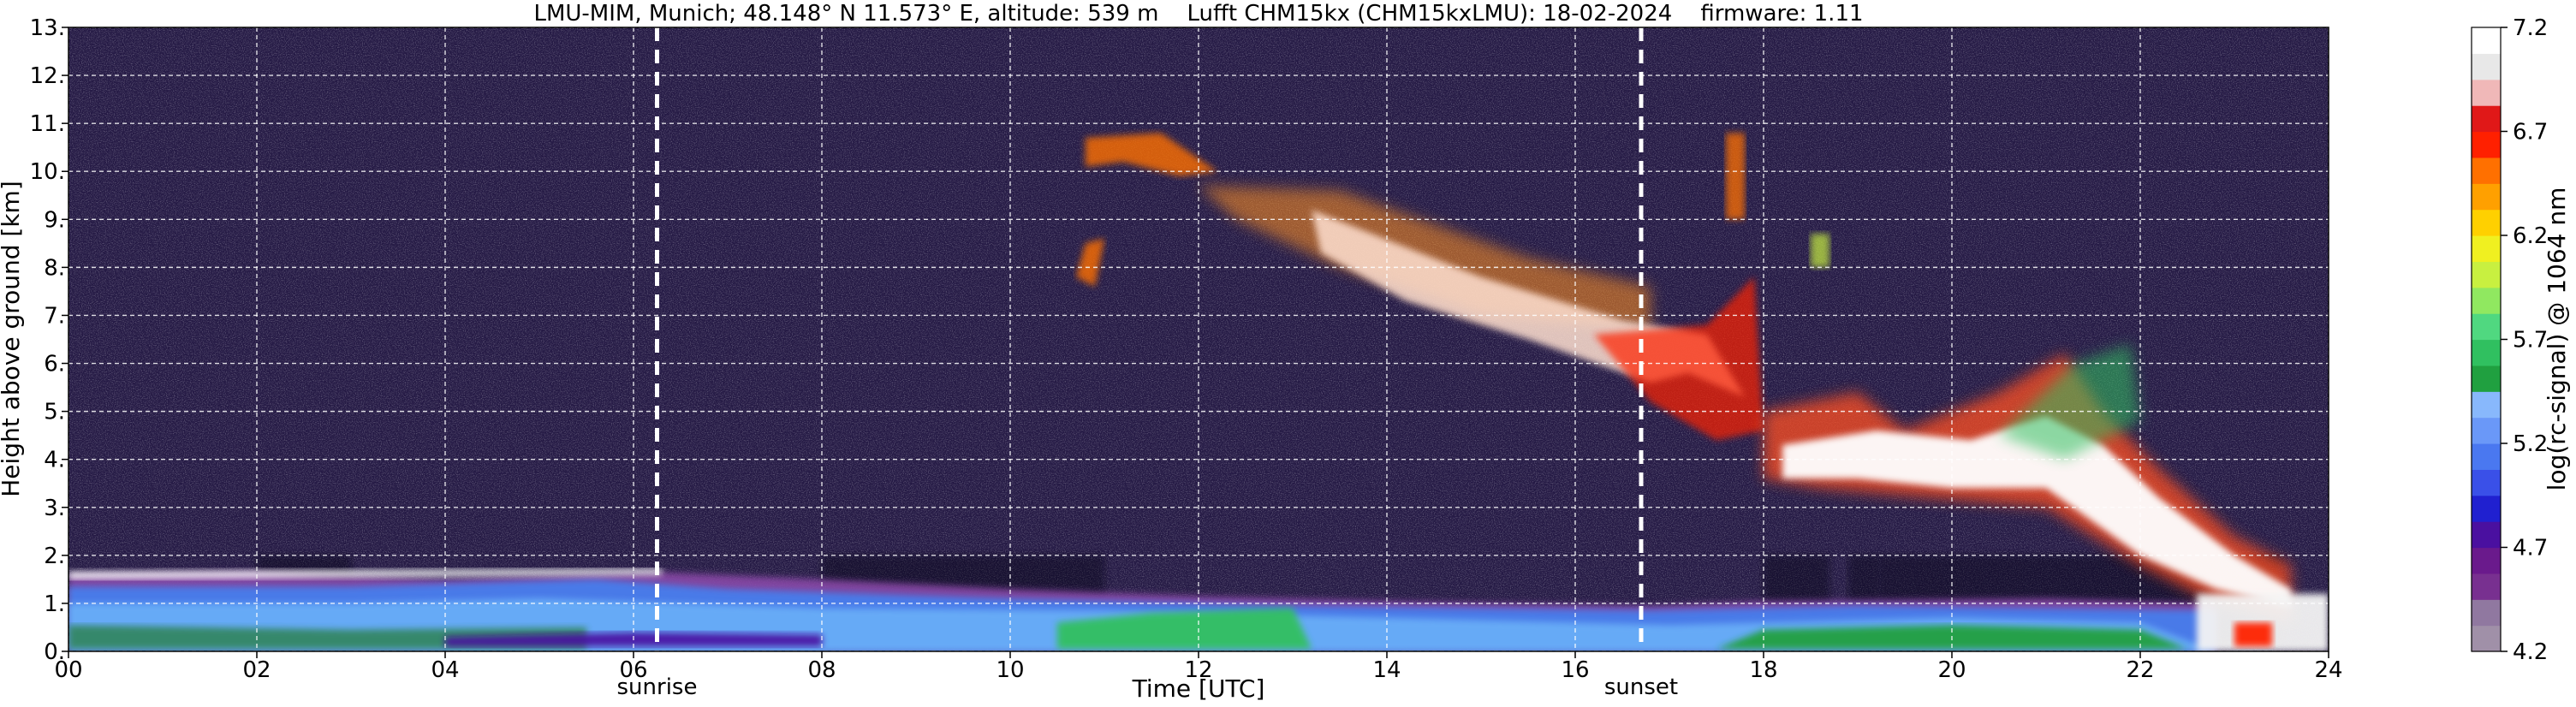 This screenshot has height=707, width=2576. What do you see at coordinates (55, 220) in the screenshot?
I see `y-tick-label: 9.` at bounding box center [55, 220].